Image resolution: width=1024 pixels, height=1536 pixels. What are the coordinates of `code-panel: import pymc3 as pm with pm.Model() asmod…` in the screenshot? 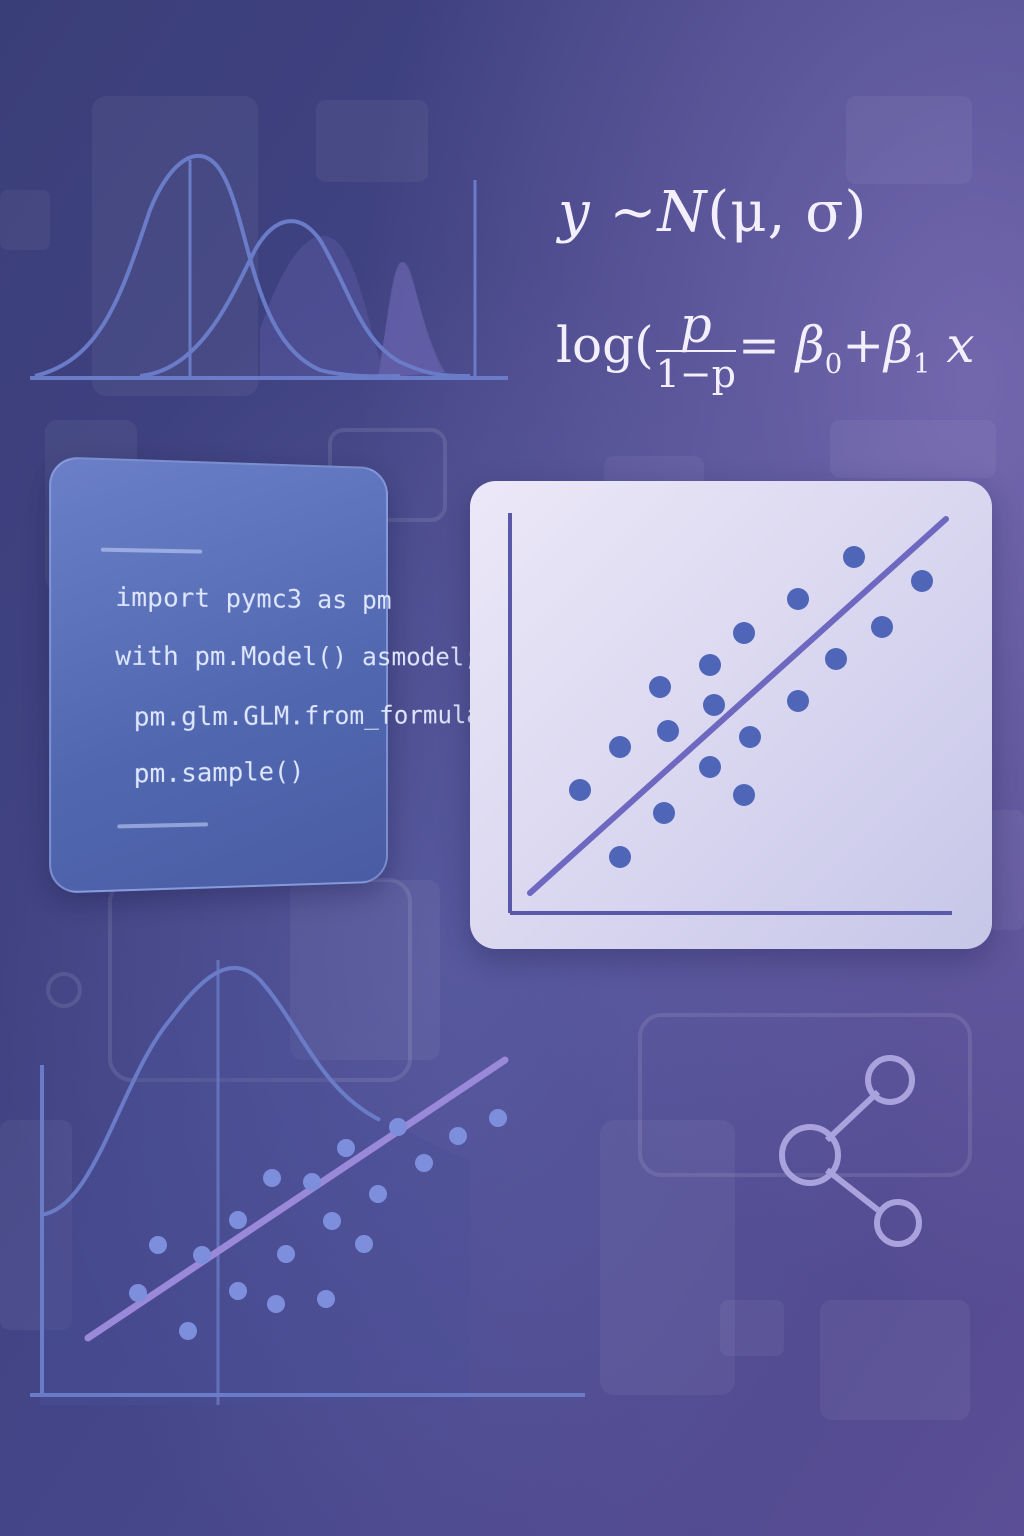 It's located at (218, 675).